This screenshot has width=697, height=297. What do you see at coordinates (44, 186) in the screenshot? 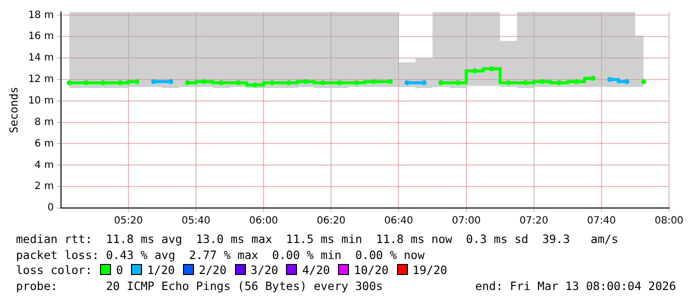
I see `y-tick-label: 2 m` at bounding box center [44, 186].